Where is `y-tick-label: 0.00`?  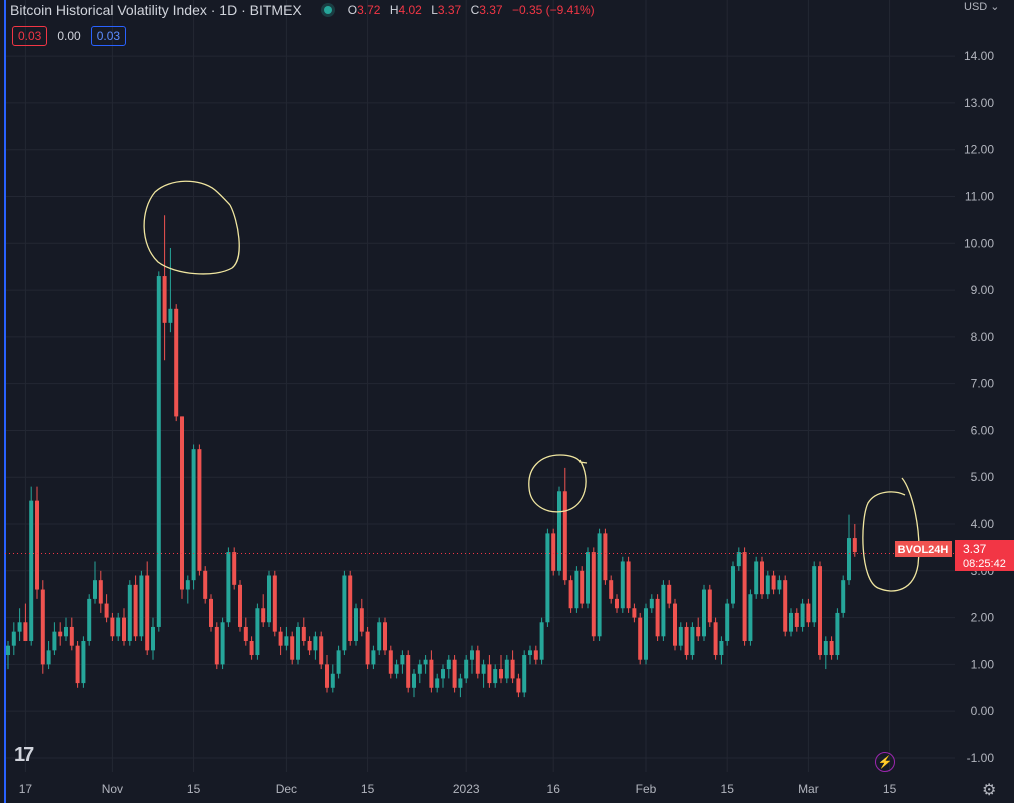
y-tick-label: 0.00 is located at coordinates (983, 711).